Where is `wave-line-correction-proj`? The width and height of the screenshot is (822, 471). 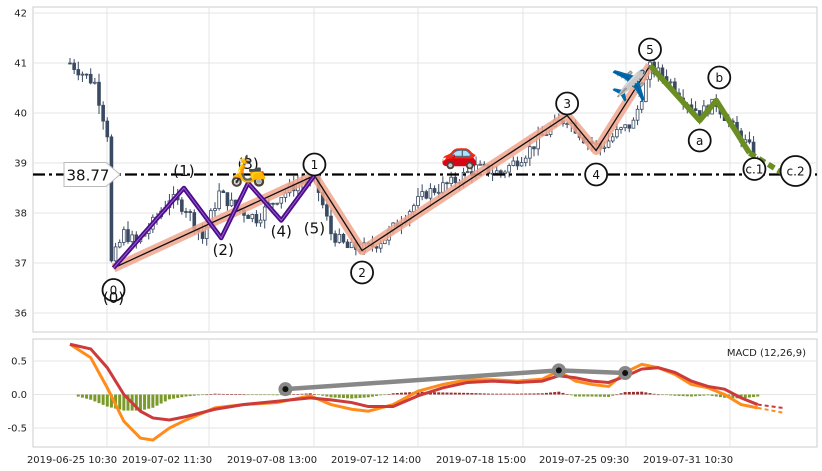 wave-line-correction-proj is located at coordinates (766, 163).